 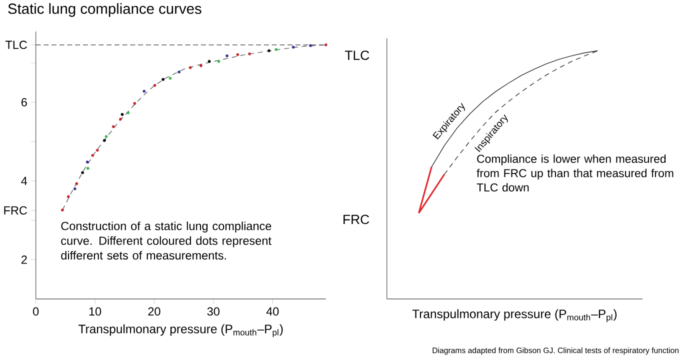 What do you see at coordinates (154, 311) in the screenshot?
I see `x-tick-label: 20` at bounding box center [154, 311].